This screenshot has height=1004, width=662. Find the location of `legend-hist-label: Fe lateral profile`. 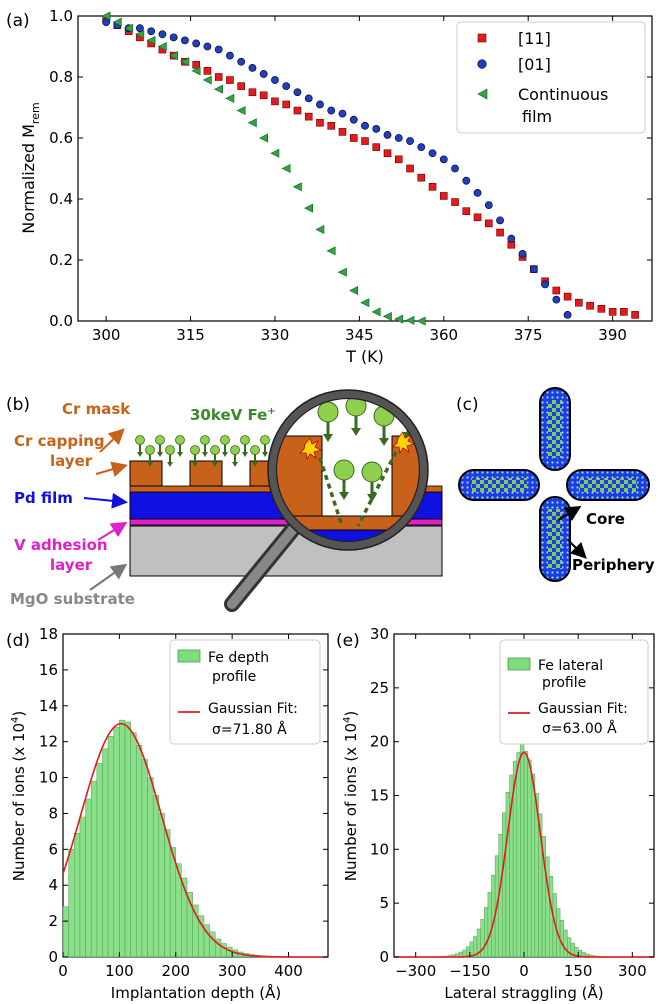

legend-hist-label: Fe lateral profile is located at coordinates (570, 674).